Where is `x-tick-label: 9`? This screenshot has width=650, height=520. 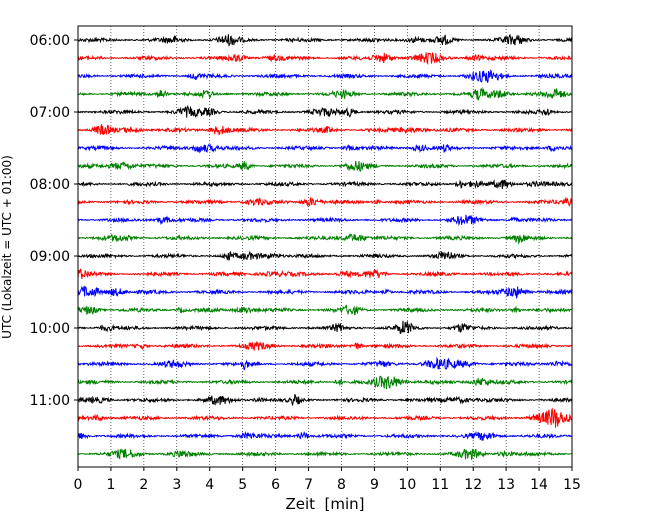
x-tick-label: 9 is located at coordinates (374, 485).